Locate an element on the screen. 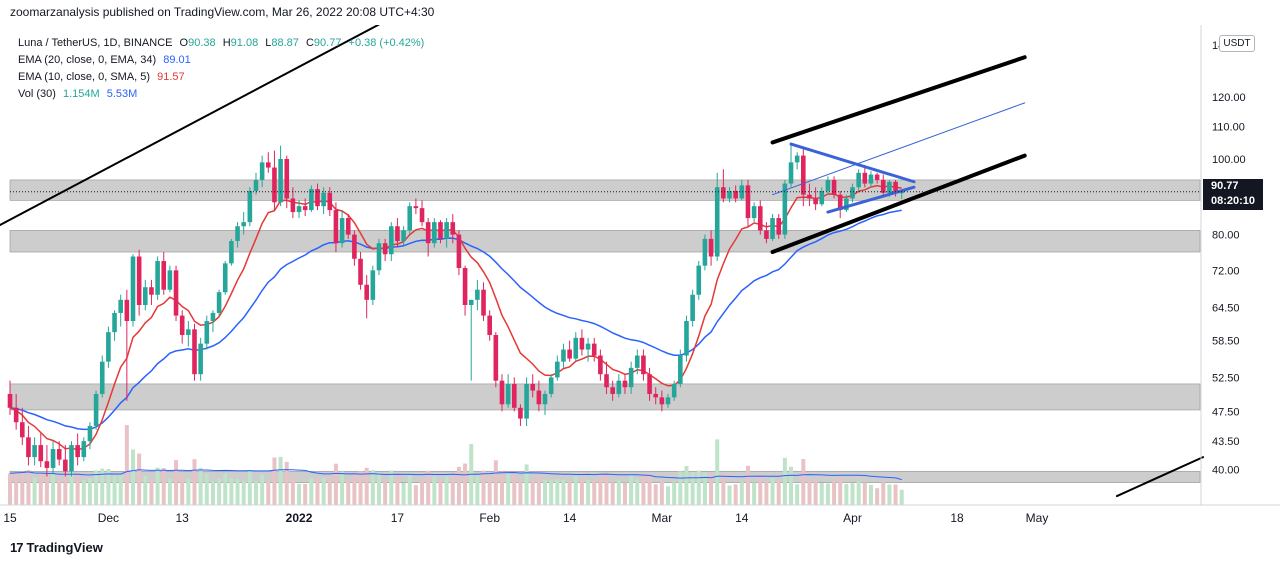  volume-ma-line is located at coordinates (455, 475).